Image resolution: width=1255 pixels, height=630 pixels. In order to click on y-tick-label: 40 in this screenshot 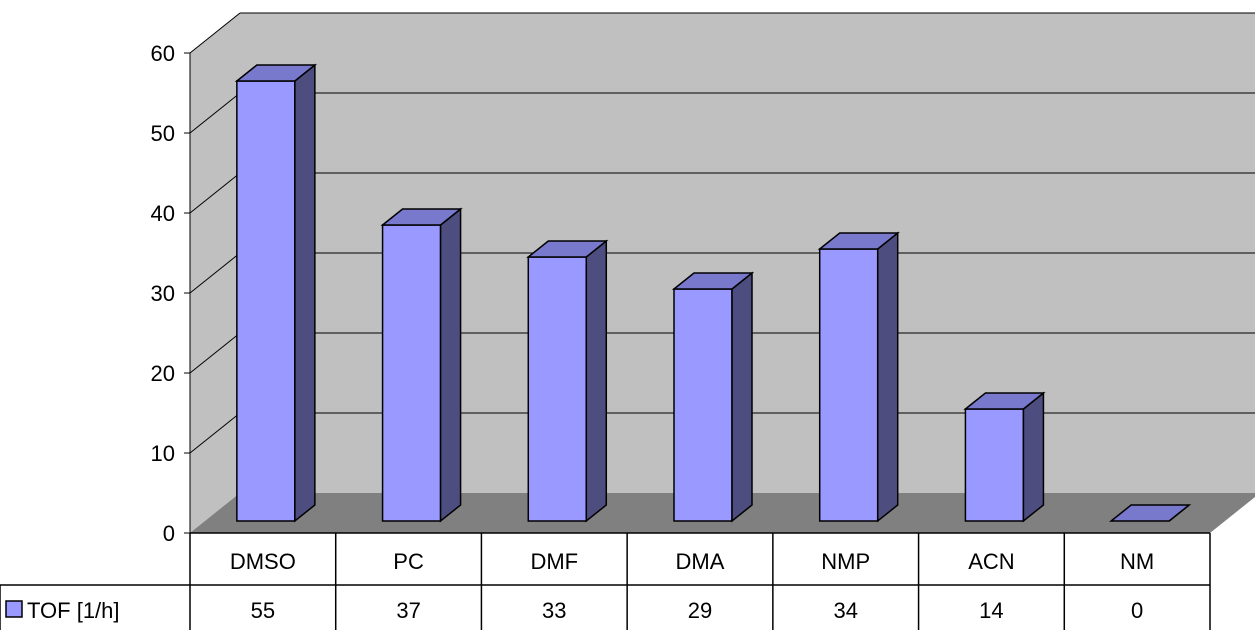, I will do `click(163, 213)`.